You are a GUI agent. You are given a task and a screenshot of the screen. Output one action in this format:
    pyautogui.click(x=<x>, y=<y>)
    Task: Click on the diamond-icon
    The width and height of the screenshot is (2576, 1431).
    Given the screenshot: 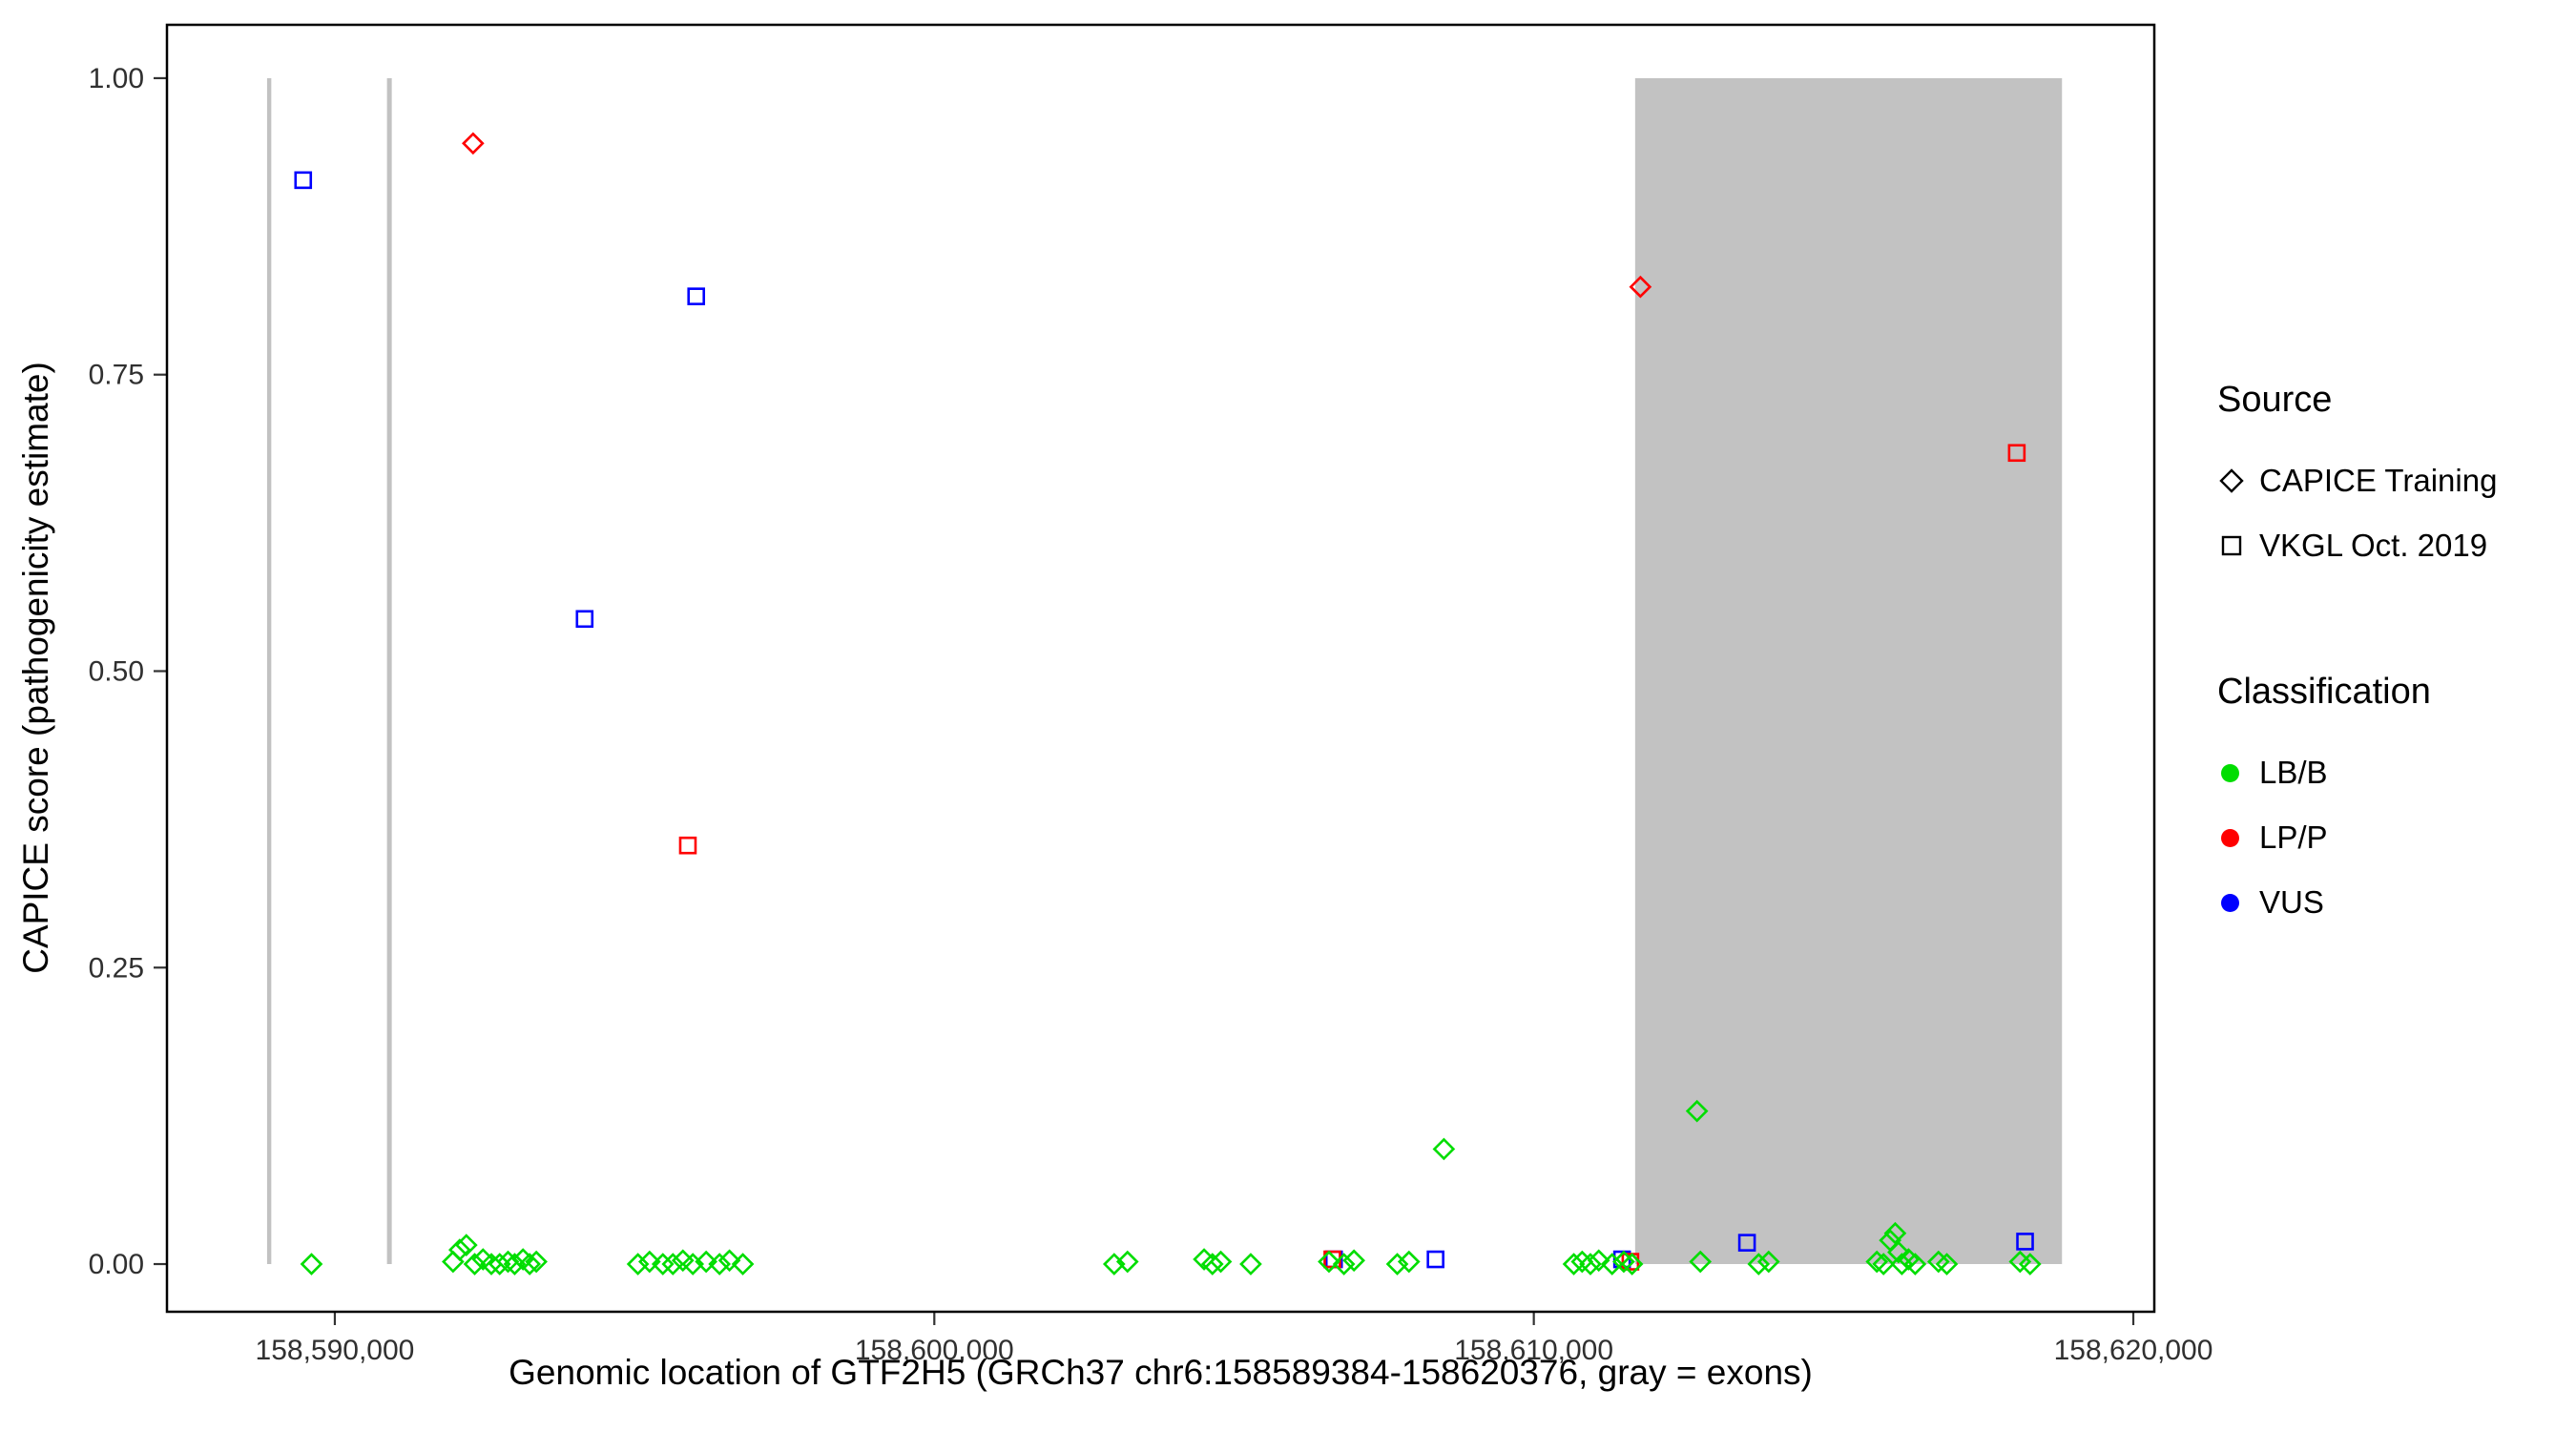 What is the action you would take?
    pyautogui.click(x=2238, y=481)
    